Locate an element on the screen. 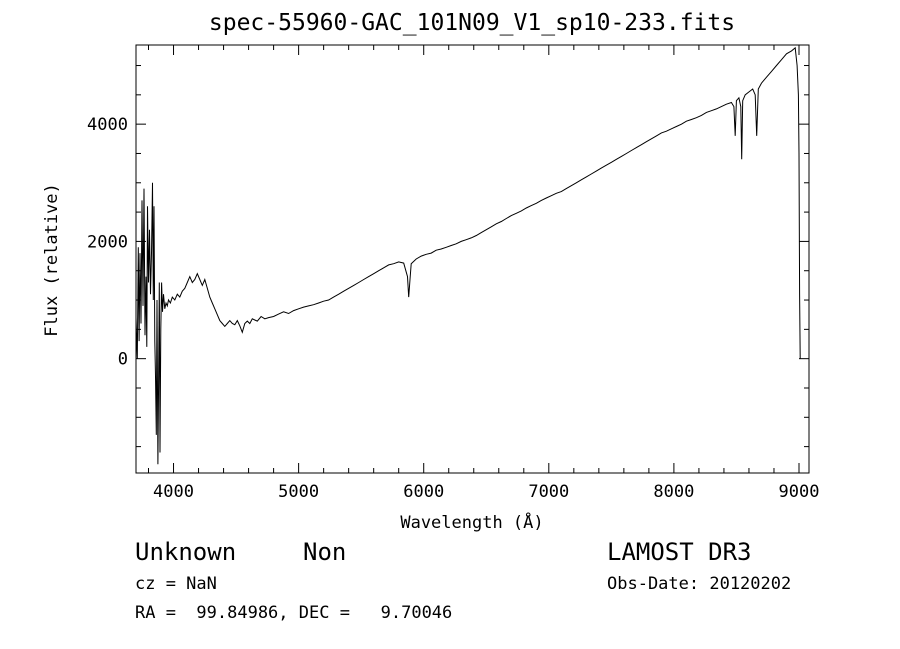 The image size is (900, 649). y-axis-label: Flux (relative) is located at coordinates (52, 260).